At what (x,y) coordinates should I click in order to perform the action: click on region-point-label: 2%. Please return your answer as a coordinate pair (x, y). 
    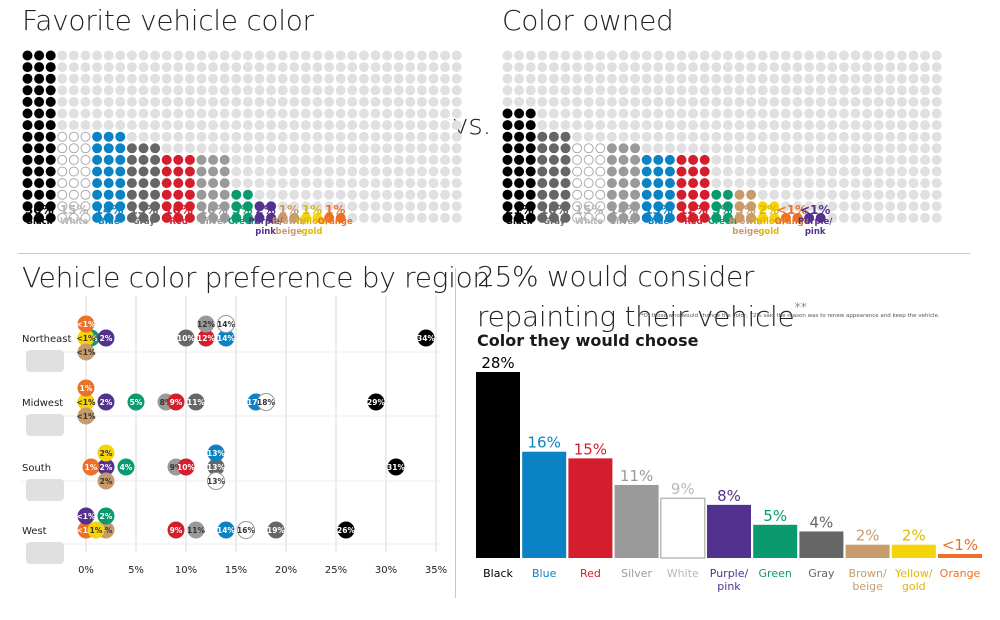
    Looking at the image, I should click on (106, 530).